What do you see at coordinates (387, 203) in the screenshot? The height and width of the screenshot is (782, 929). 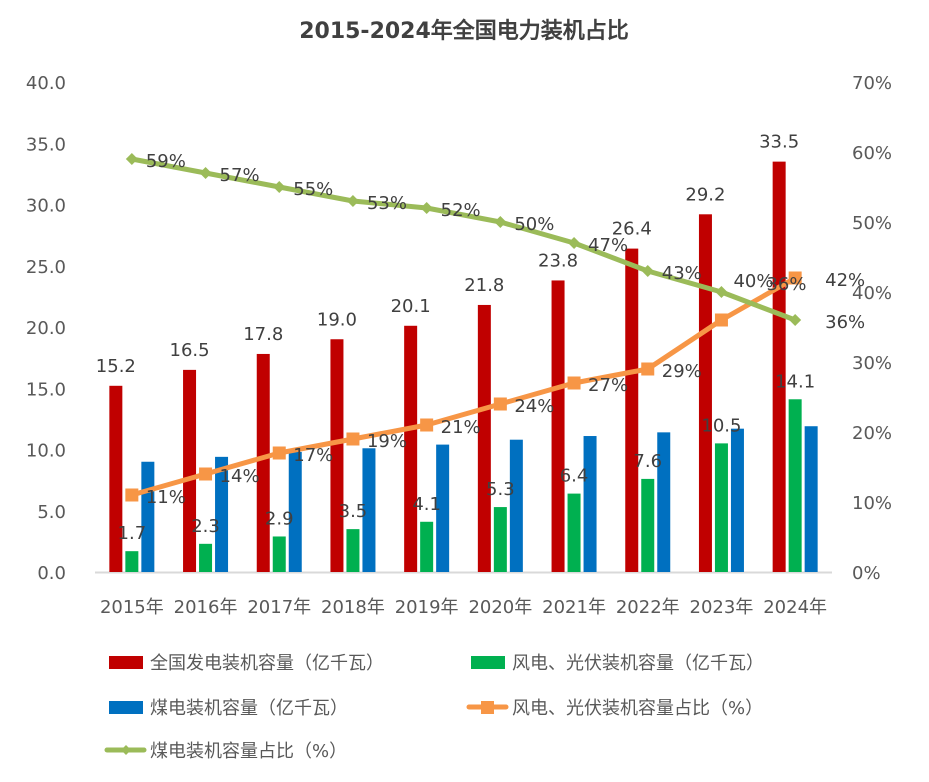 I see `line-label-coal-share: 53%` at bounding box center [387, 203].